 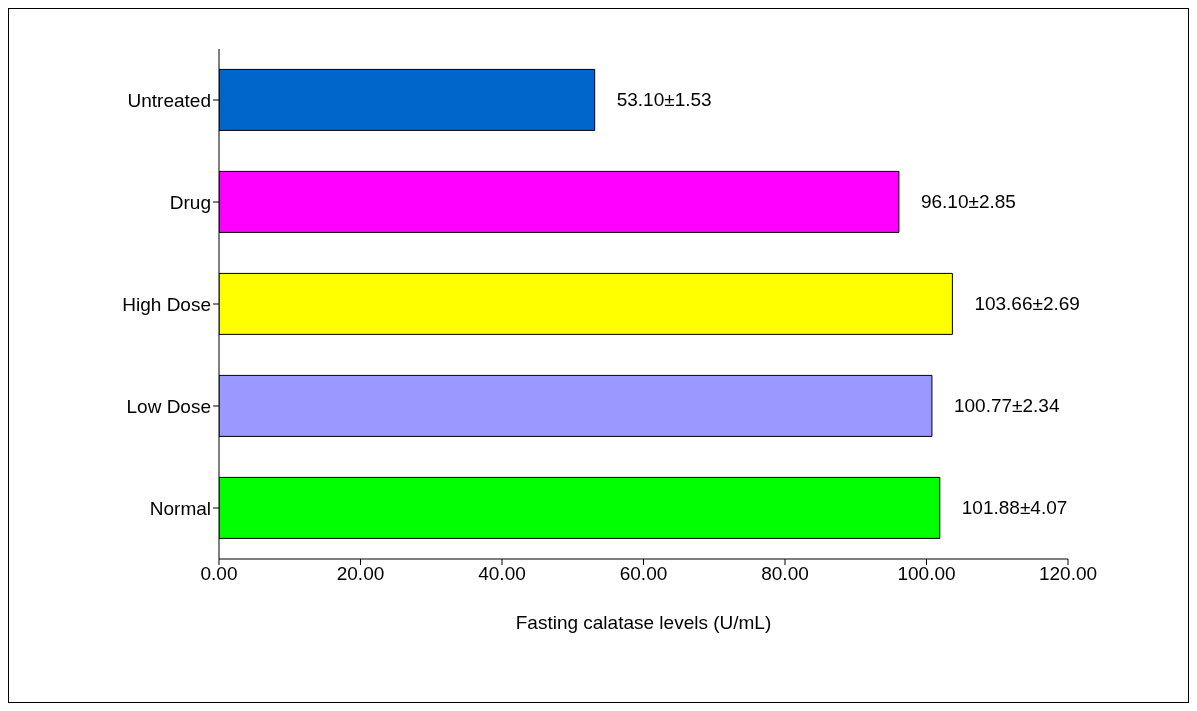 What do you see at coordinates (1027, 304) in the screenshot?
I see `data-label: 103.66±2.69` at bounding box center [1027, 304].